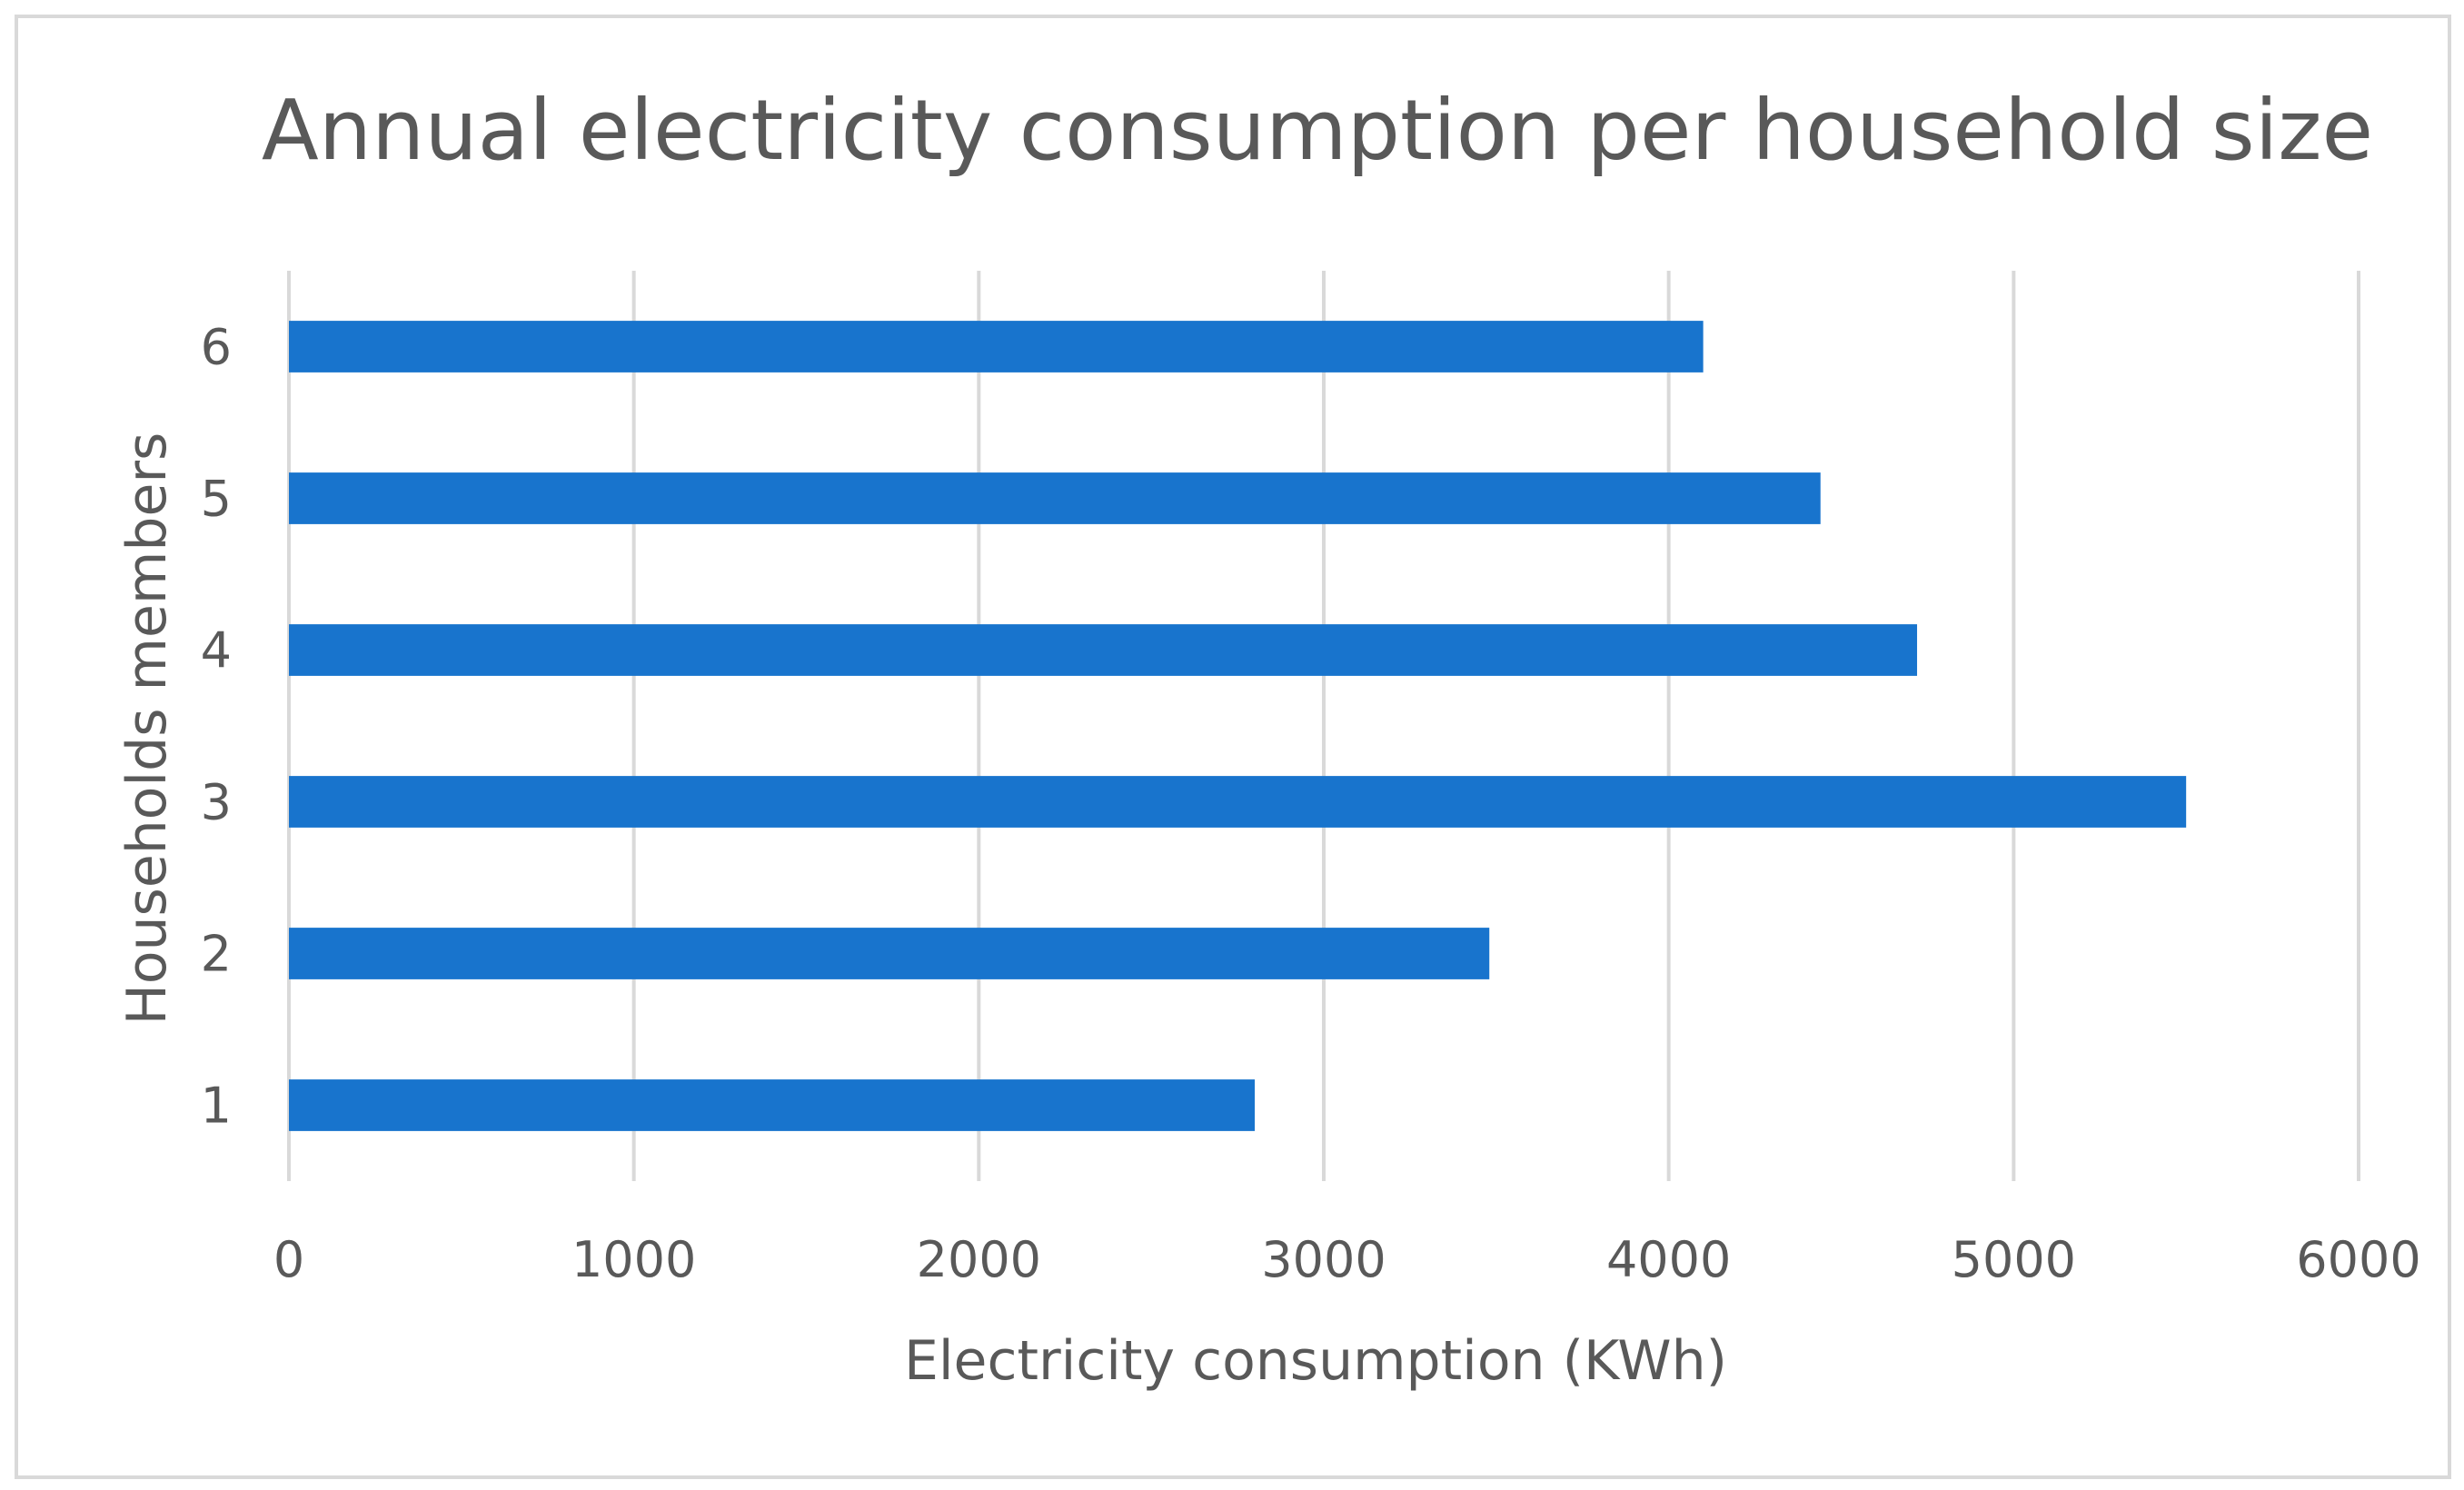 The image size is (2464, 1490). Describe the element at coordinates (2358, 1259) in the screenshot. I see `x-tick-label-6000: 6000` at that location.